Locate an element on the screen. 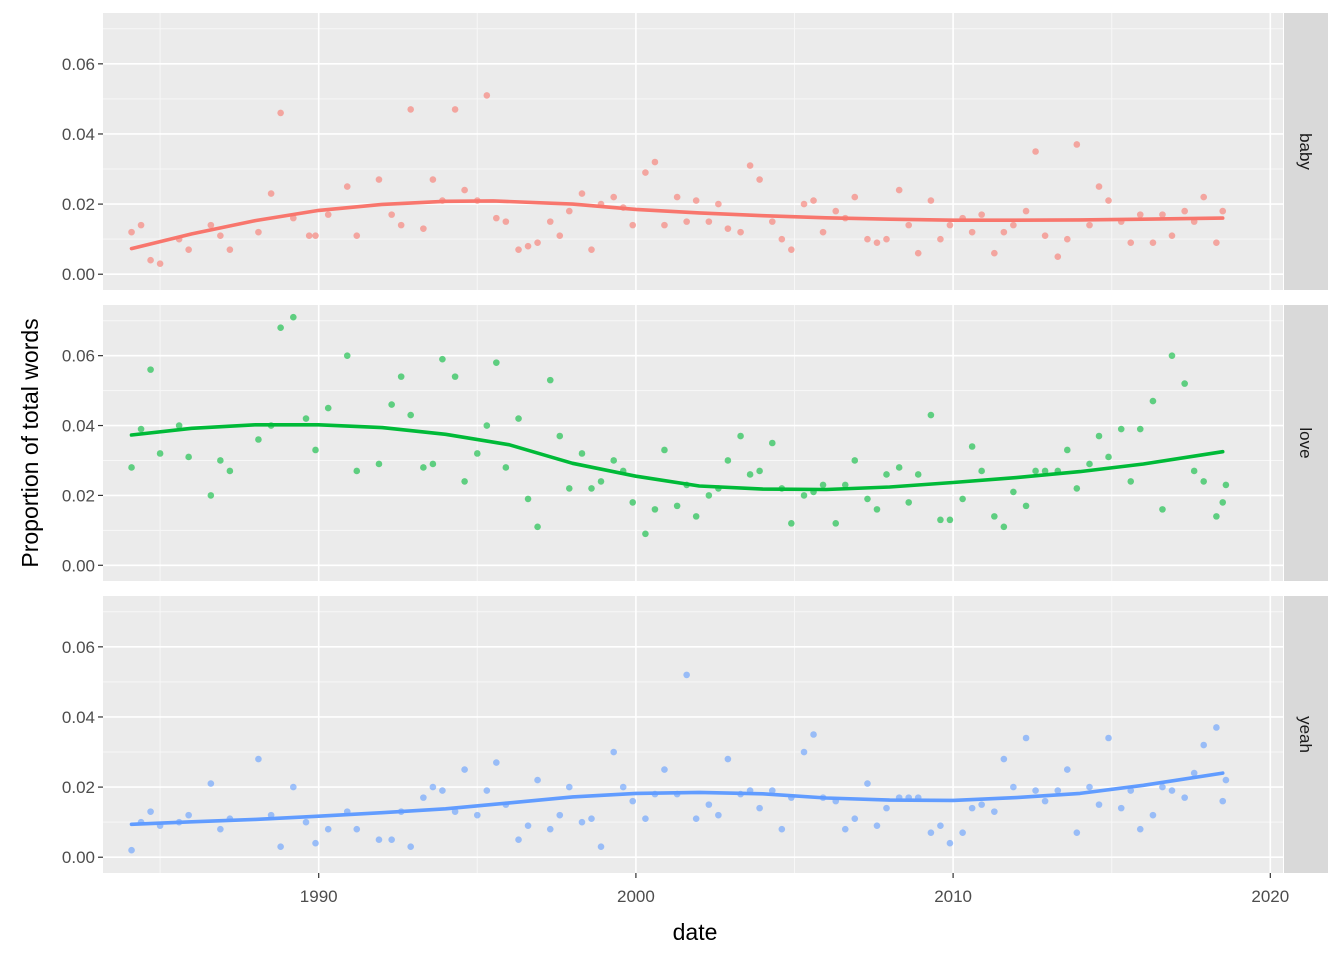 This screenshot has height=960, width=1344. y-tick-label: 0.00 is located at coordinates (78, 565).